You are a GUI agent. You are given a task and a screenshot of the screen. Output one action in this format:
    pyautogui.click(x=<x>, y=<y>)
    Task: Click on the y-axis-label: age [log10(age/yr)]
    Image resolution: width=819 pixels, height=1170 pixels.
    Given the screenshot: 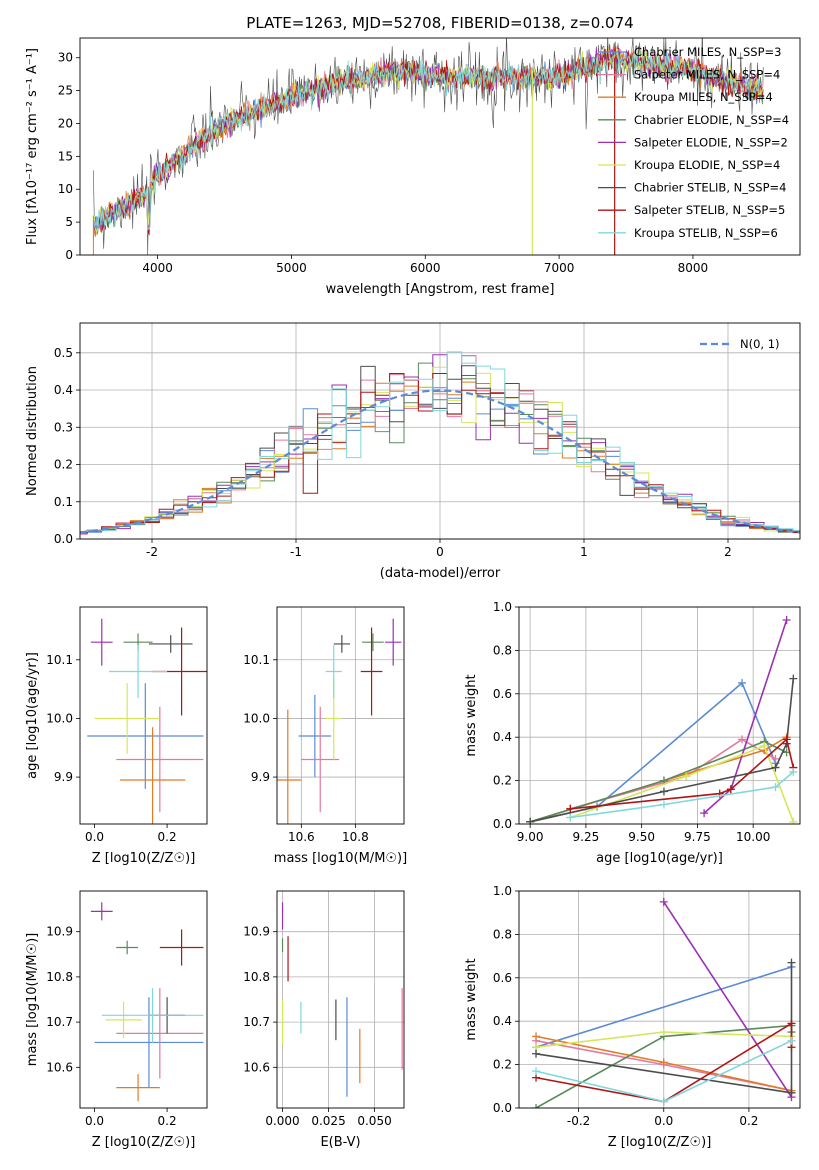 What is the action you would take?
    pyautogui.click(x=32, y=715)
    